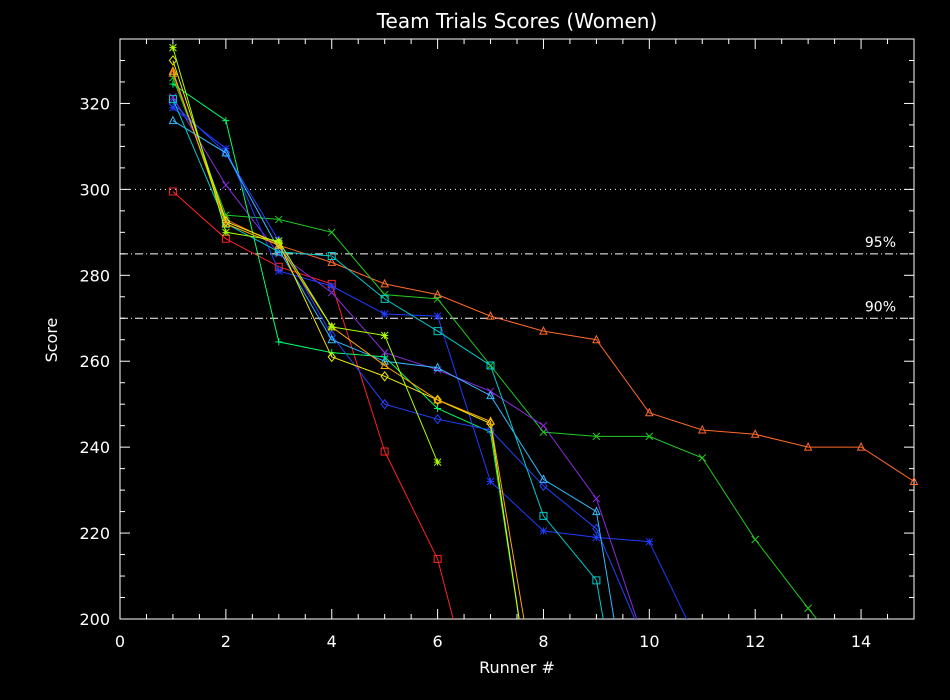 This screenshot has height=700, width=950. Describe the element at coordinates (880, 307) in the screenshot. I see `reference-line-label: 90%` at that location.